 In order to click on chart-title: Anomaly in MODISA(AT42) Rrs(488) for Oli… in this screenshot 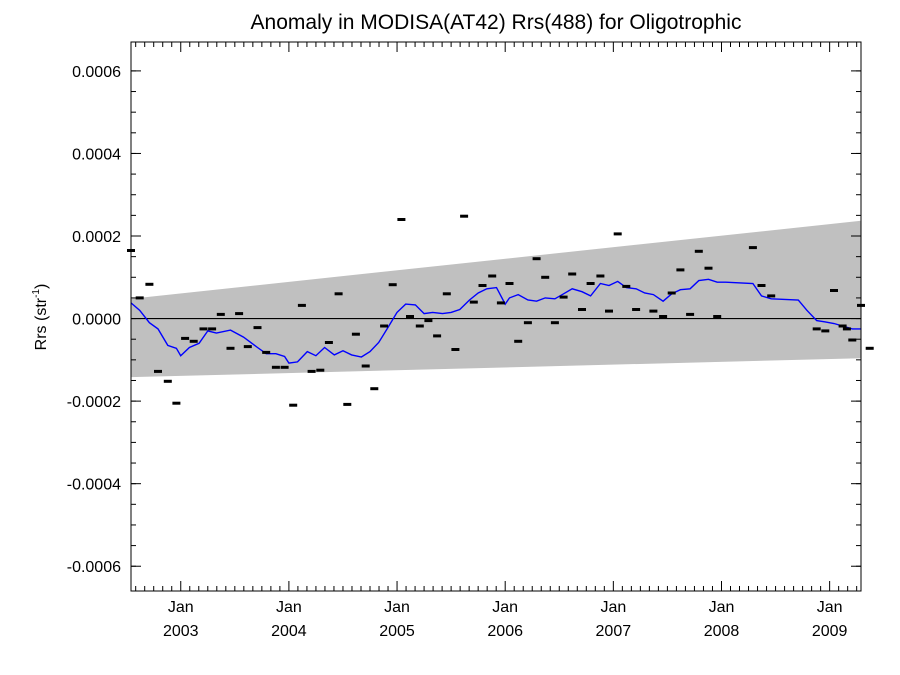, I will do `click(496, 22)`.